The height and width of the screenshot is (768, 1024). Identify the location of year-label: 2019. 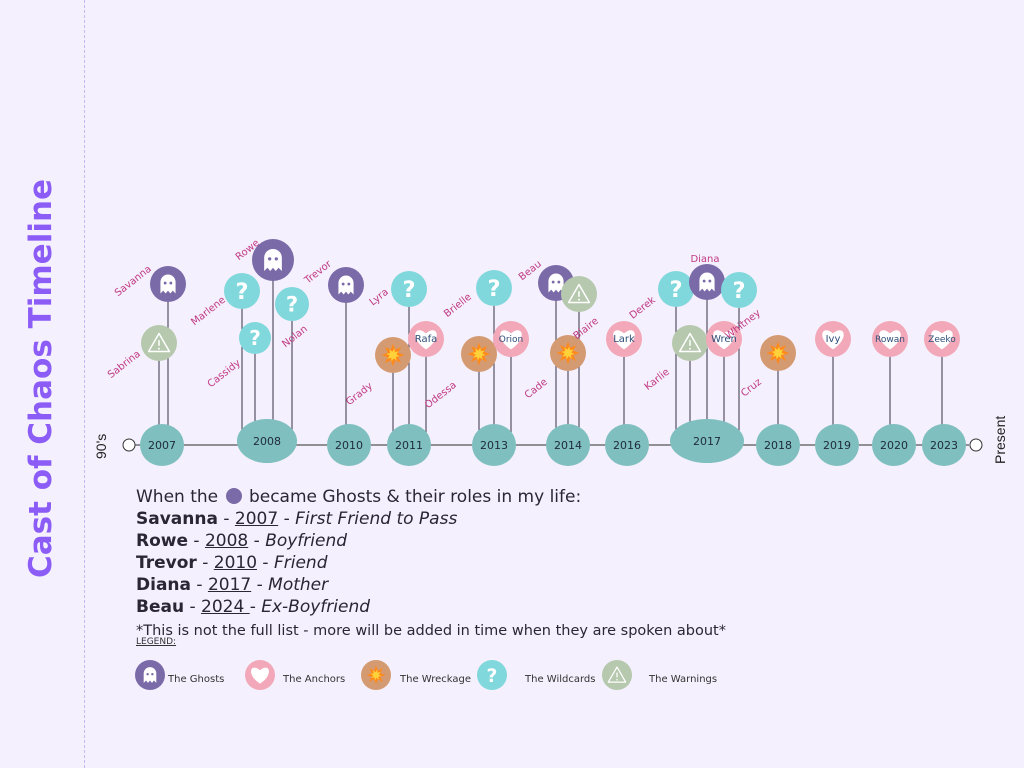
(837, 445).